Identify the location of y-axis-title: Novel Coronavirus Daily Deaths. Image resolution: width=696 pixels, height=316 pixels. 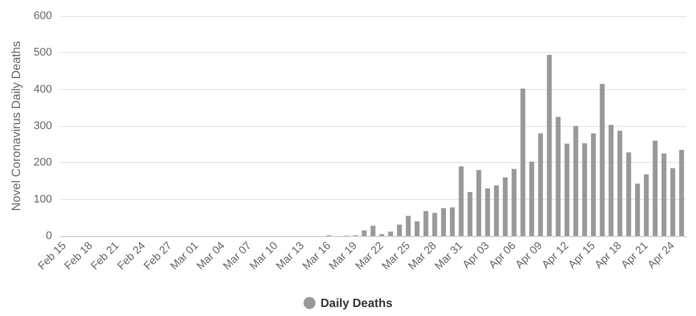
(16, 126).